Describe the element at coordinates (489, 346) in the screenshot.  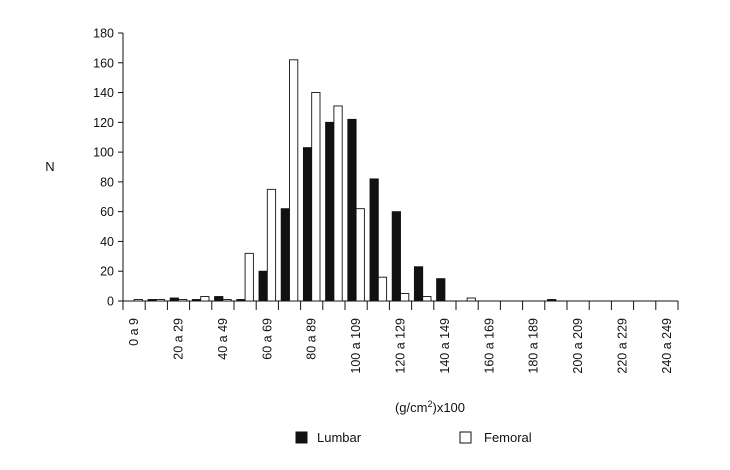
I see `x-tick-label: 160 a 169` at that location.